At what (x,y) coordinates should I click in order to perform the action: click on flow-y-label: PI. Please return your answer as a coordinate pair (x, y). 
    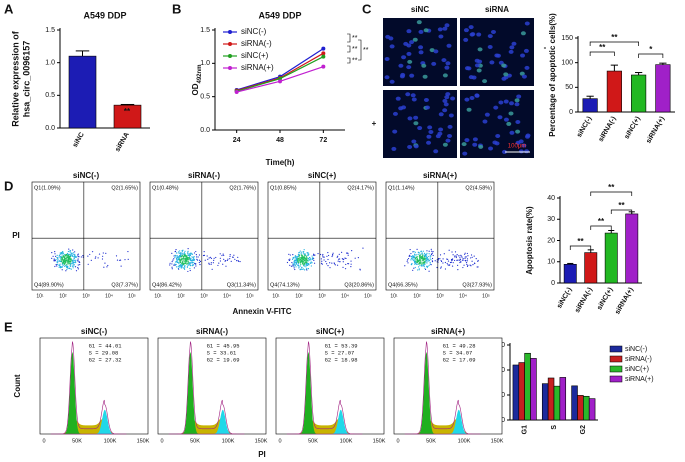
    Looking at the image, I should click on (16, 235).